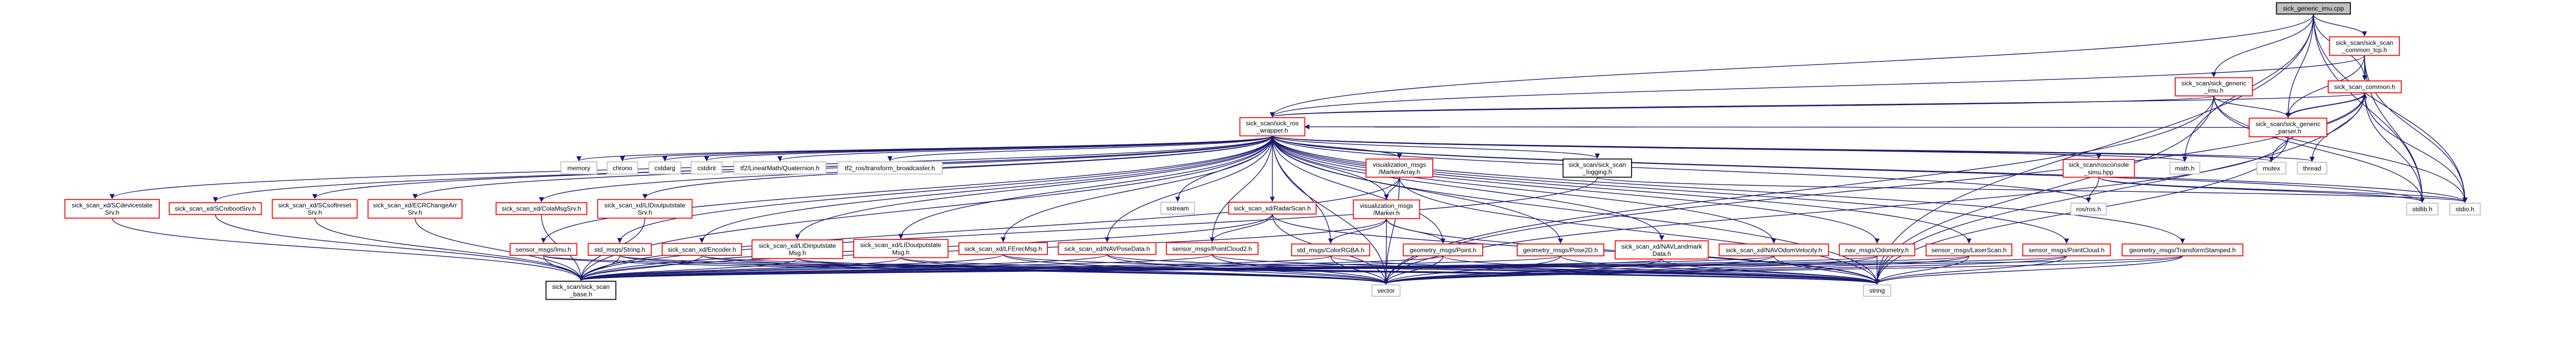 This screenshot has height=342, width=2576. Describe the element at coordinates (1773, 250) in the screenshot. I see `node-navodom: sick_scan_xd/NAVOdomVelocity.h` at that location.